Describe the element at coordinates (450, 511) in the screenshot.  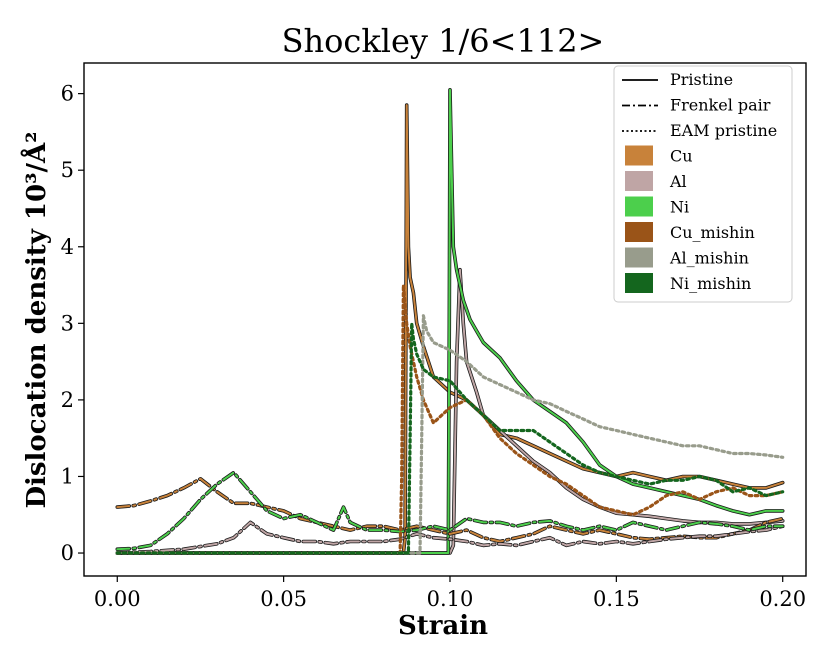
I see `series-line-ni-frenkel-pair` at that location.